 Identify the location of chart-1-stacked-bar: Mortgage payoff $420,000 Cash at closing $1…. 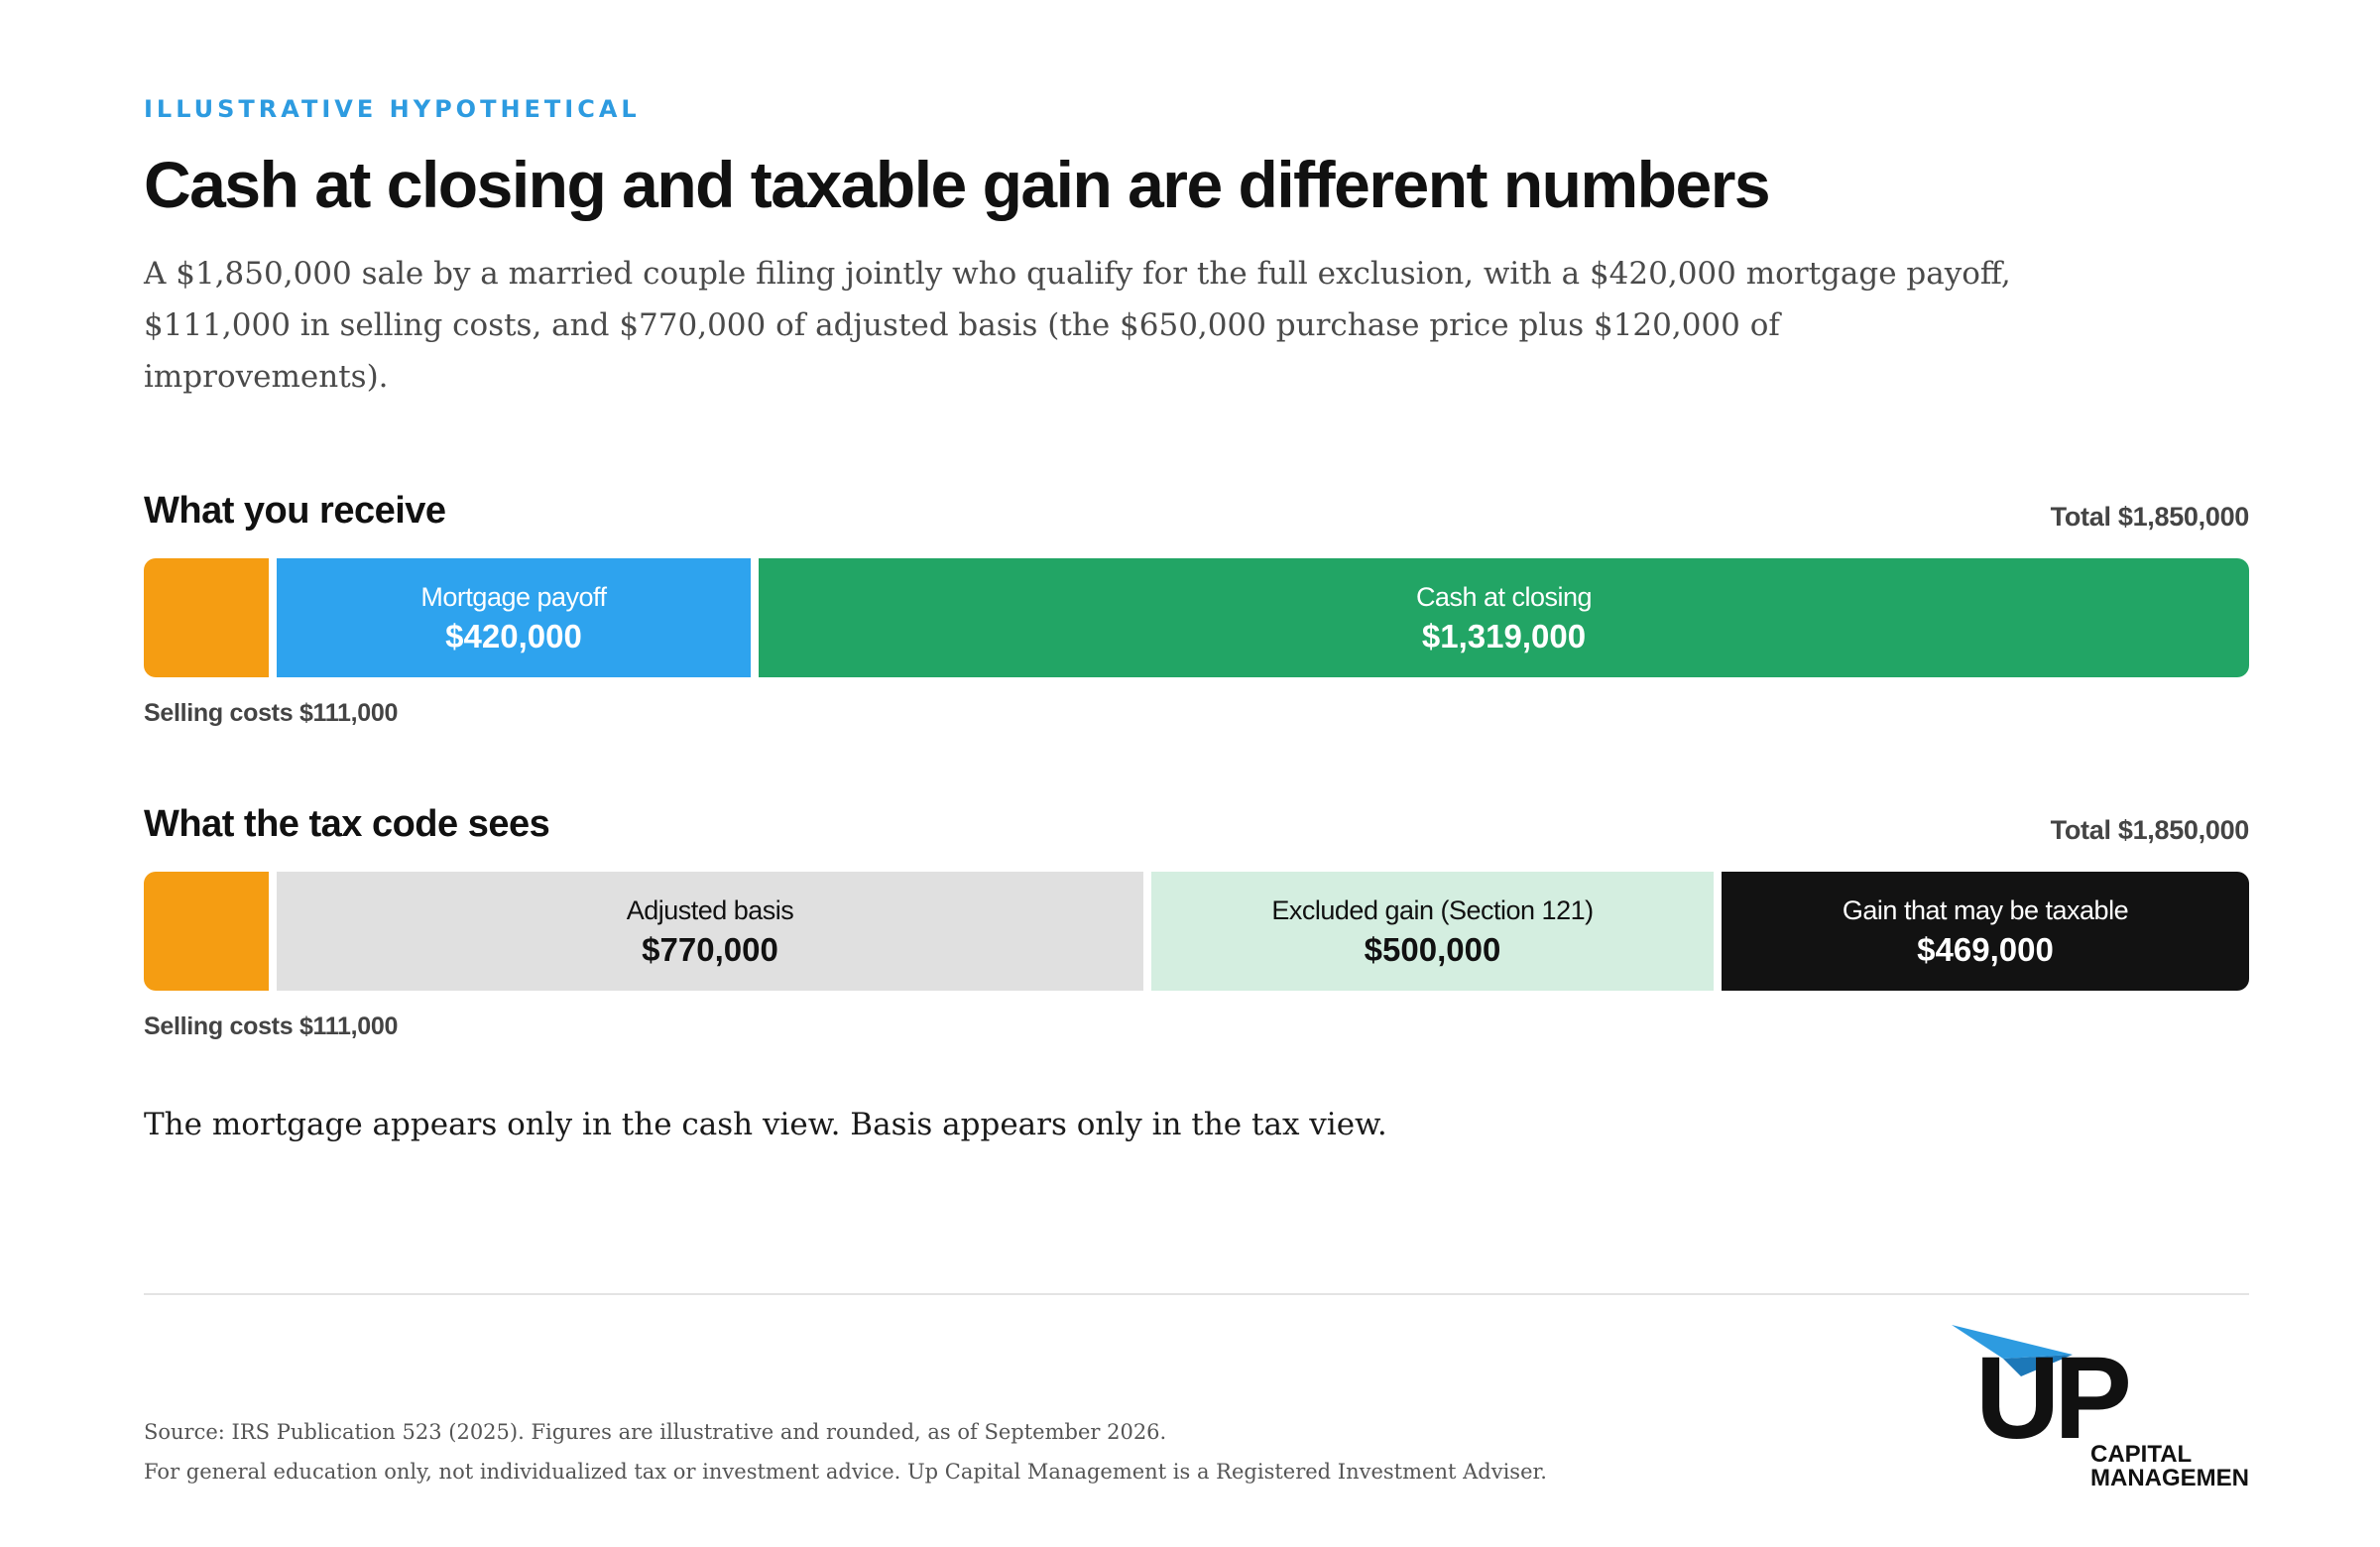
(1196, 617).